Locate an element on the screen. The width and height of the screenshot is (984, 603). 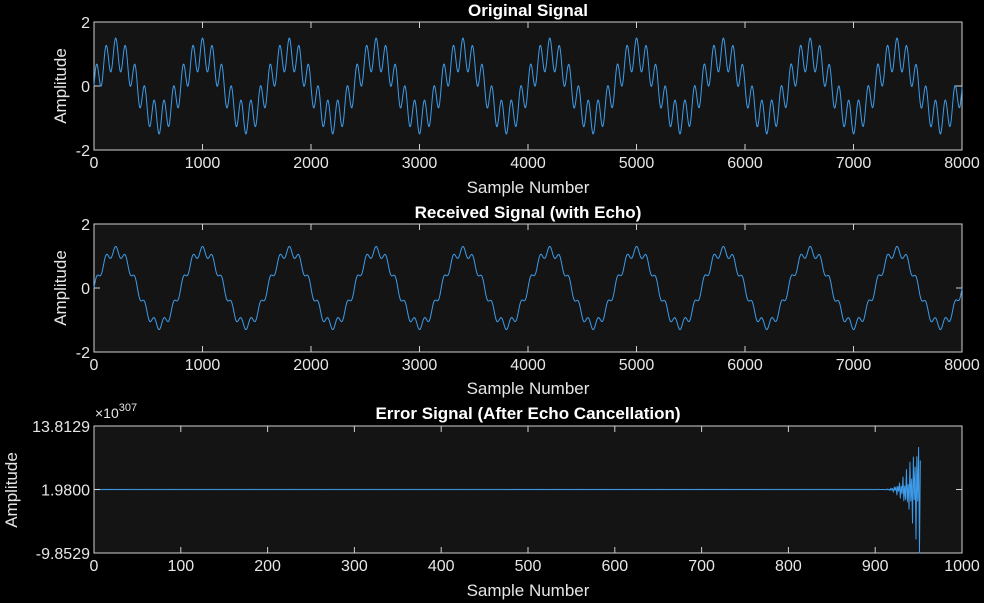
x-tick-label: 200 is located at coordinates (267, 566).